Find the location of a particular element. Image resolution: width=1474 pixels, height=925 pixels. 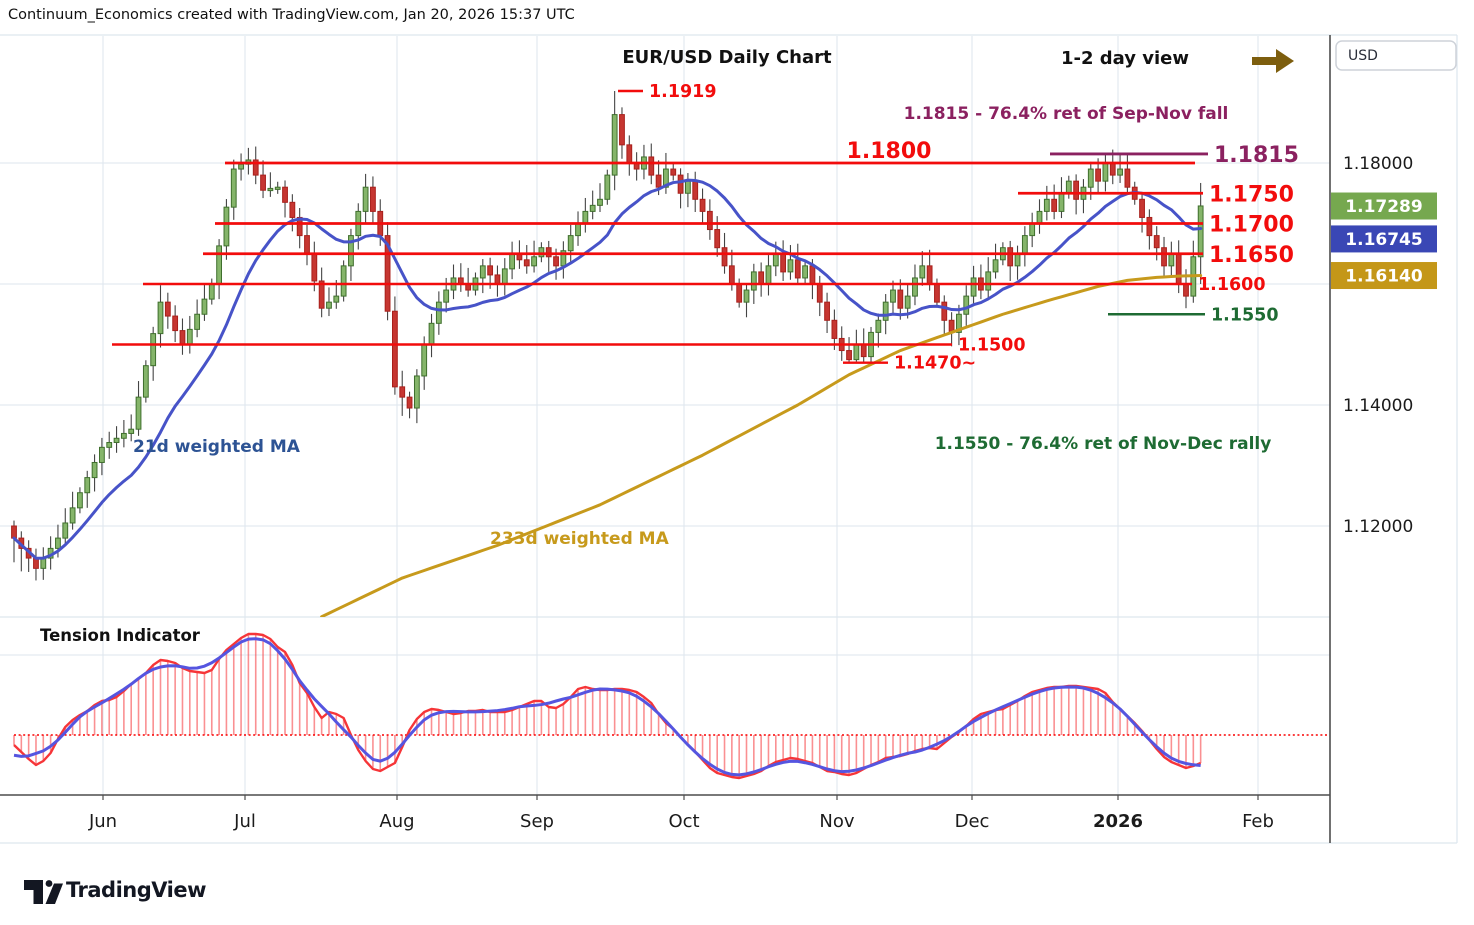

price-badge-label-1.16140: 1.16140 is located at coordinates (1384, 277).